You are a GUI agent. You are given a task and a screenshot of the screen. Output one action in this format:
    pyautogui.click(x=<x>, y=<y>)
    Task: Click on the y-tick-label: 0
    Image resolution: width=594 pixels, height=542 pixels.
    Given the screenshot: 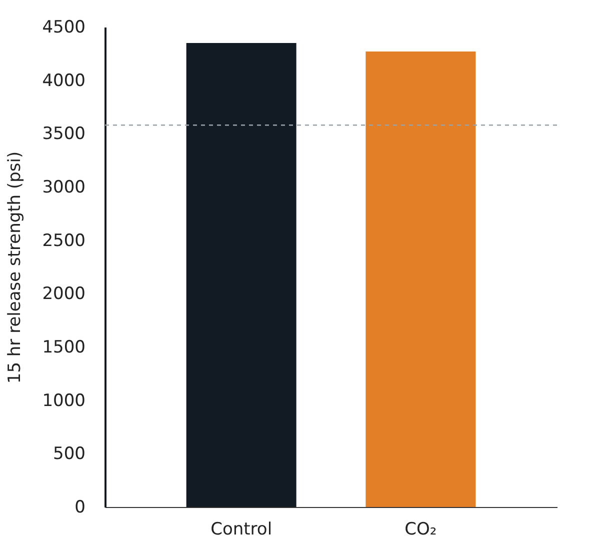 What is the action you would take?
    pyautogui.click(x=80, y=508)
    